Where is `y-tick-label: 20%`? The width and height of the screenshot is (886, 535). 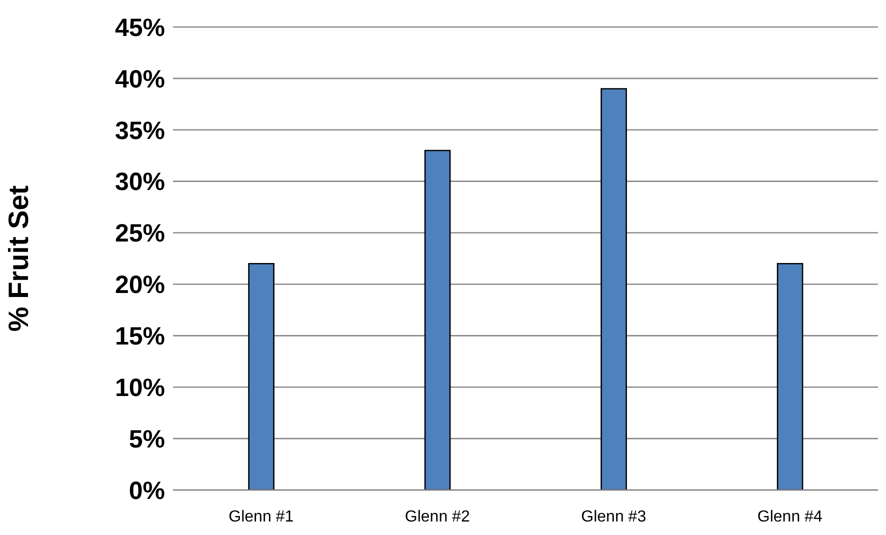 y-tick-label: 20% is located at coordinates (139, 285).